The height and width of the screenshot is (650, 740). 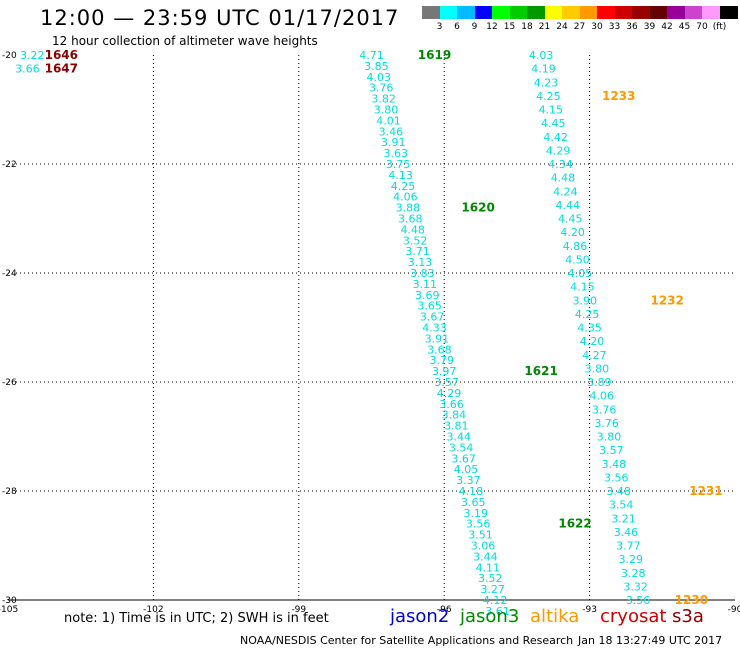 What do you see at coordinates (544, 27) in the screenshot?
I see `color-scale-label: 21` at bounding box center [544, 27].